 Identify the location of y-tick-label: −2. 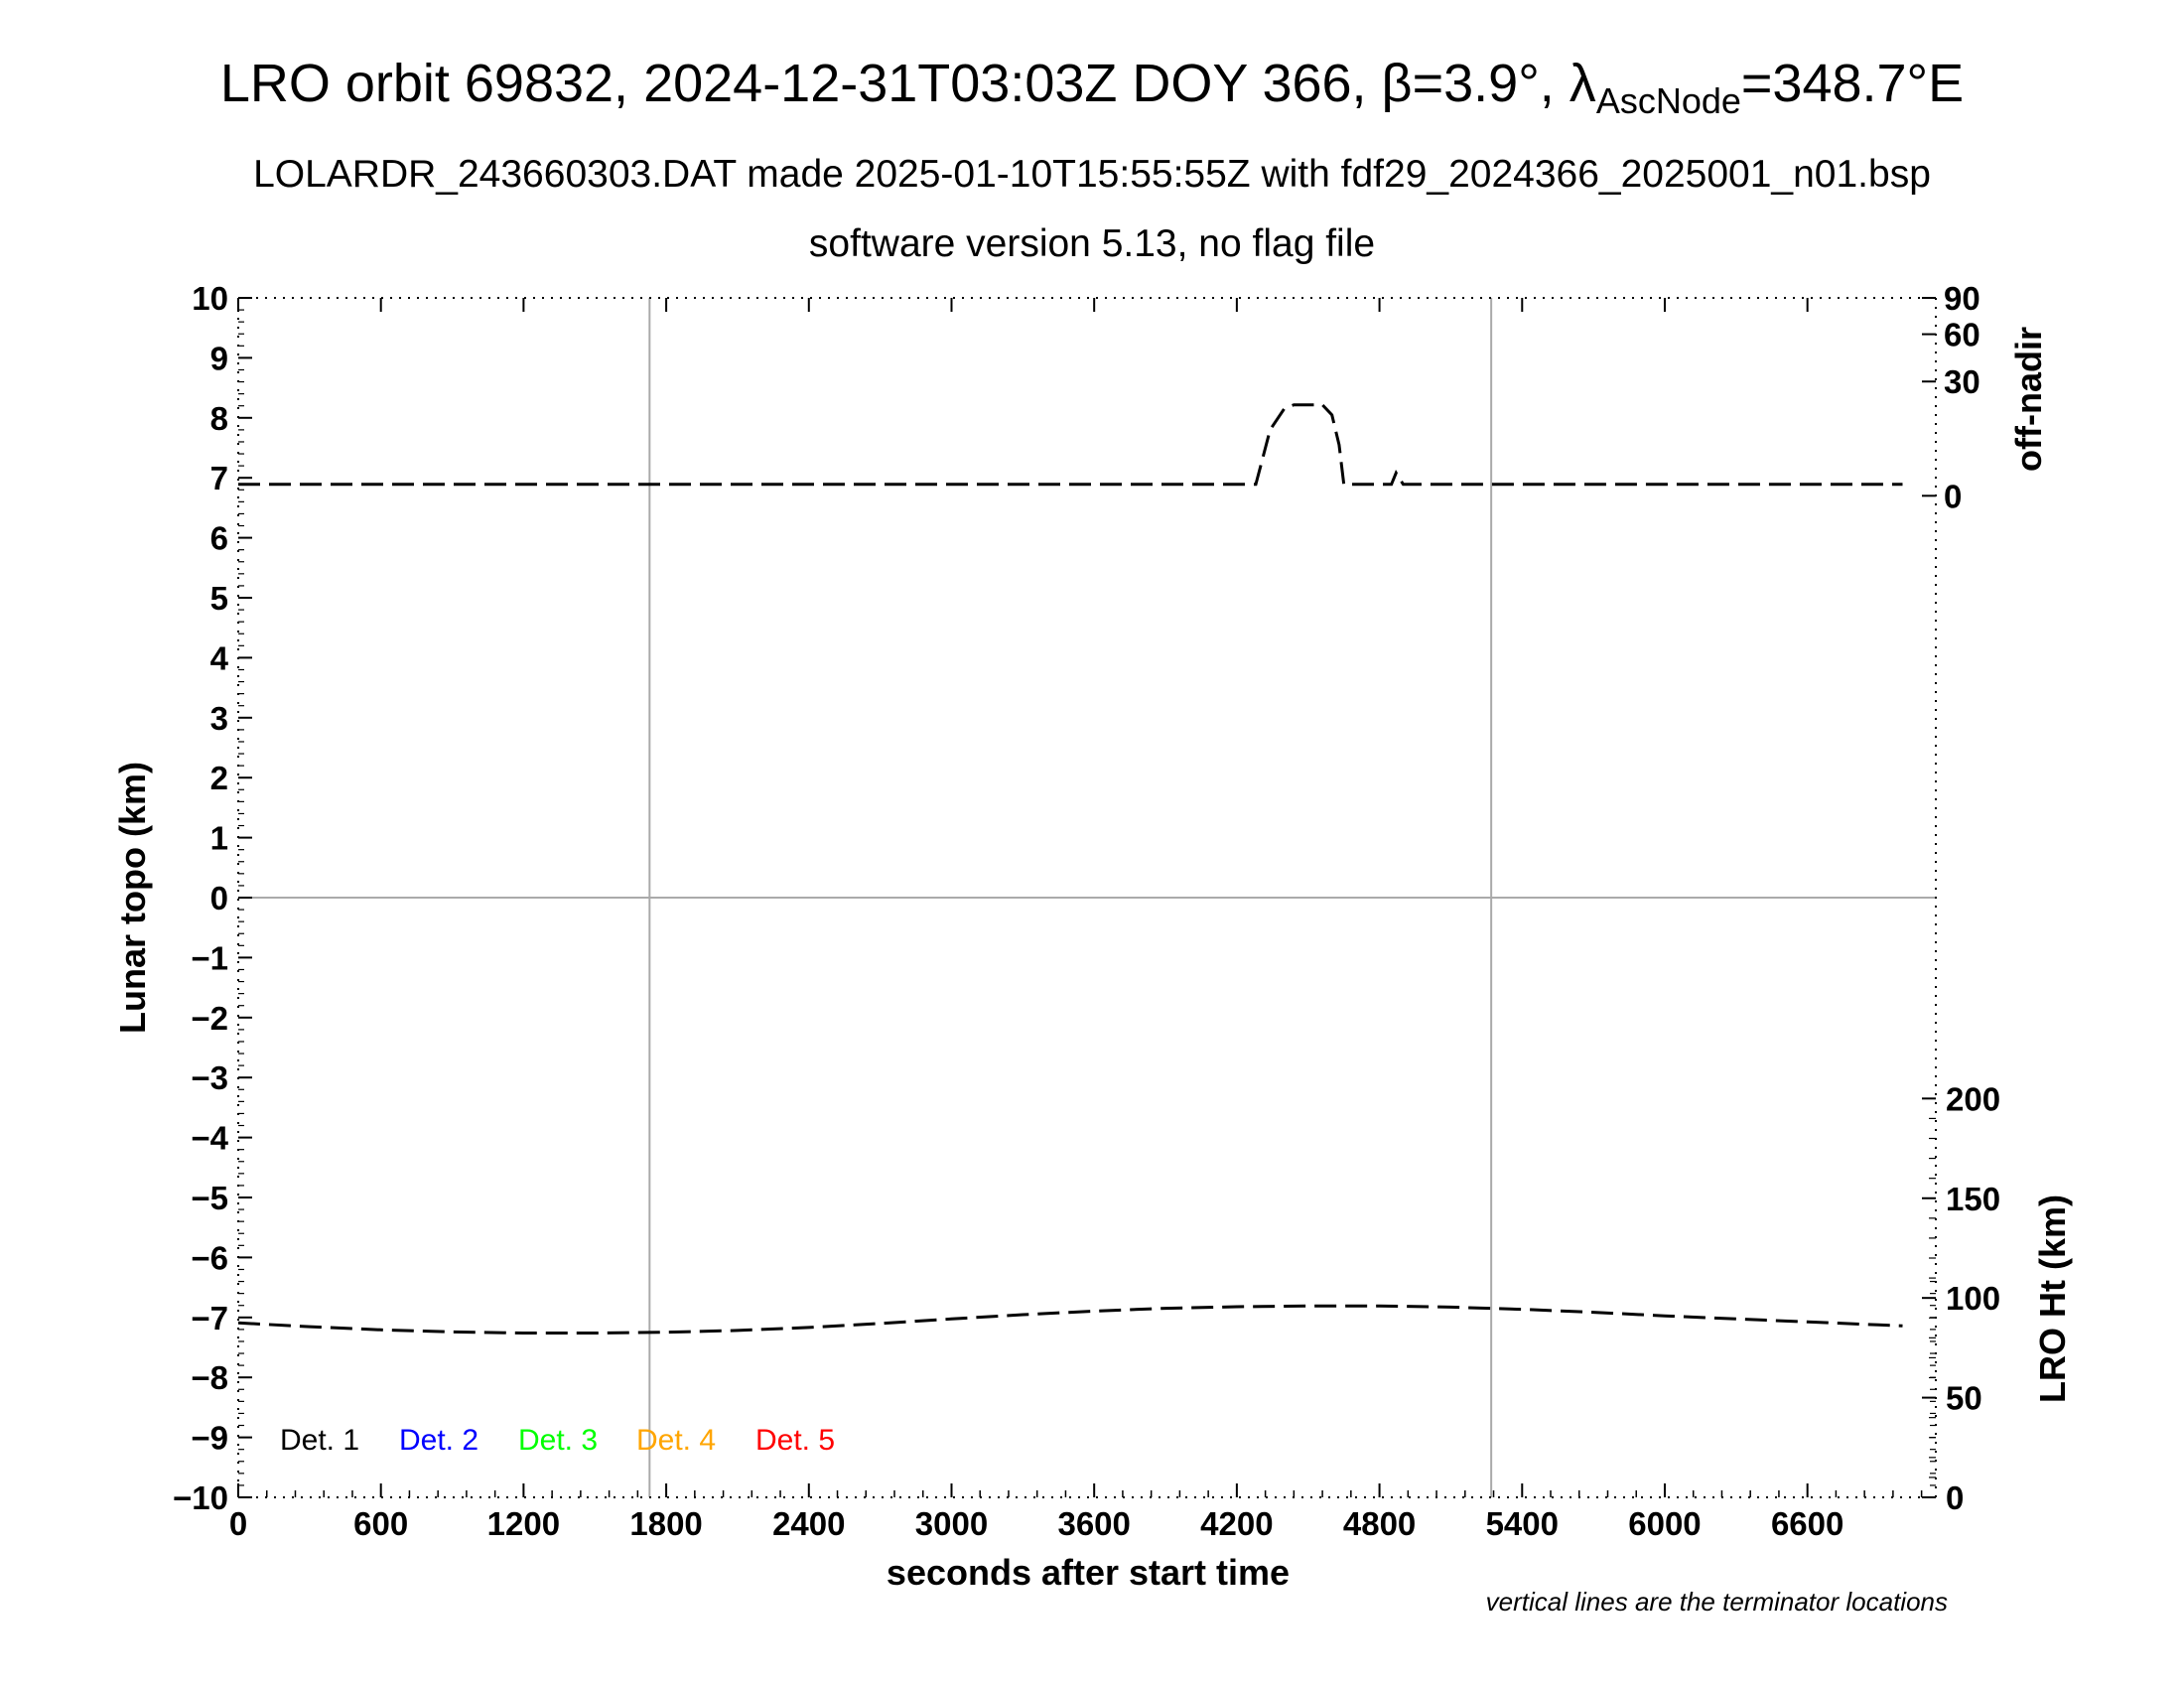
(209, 1018).